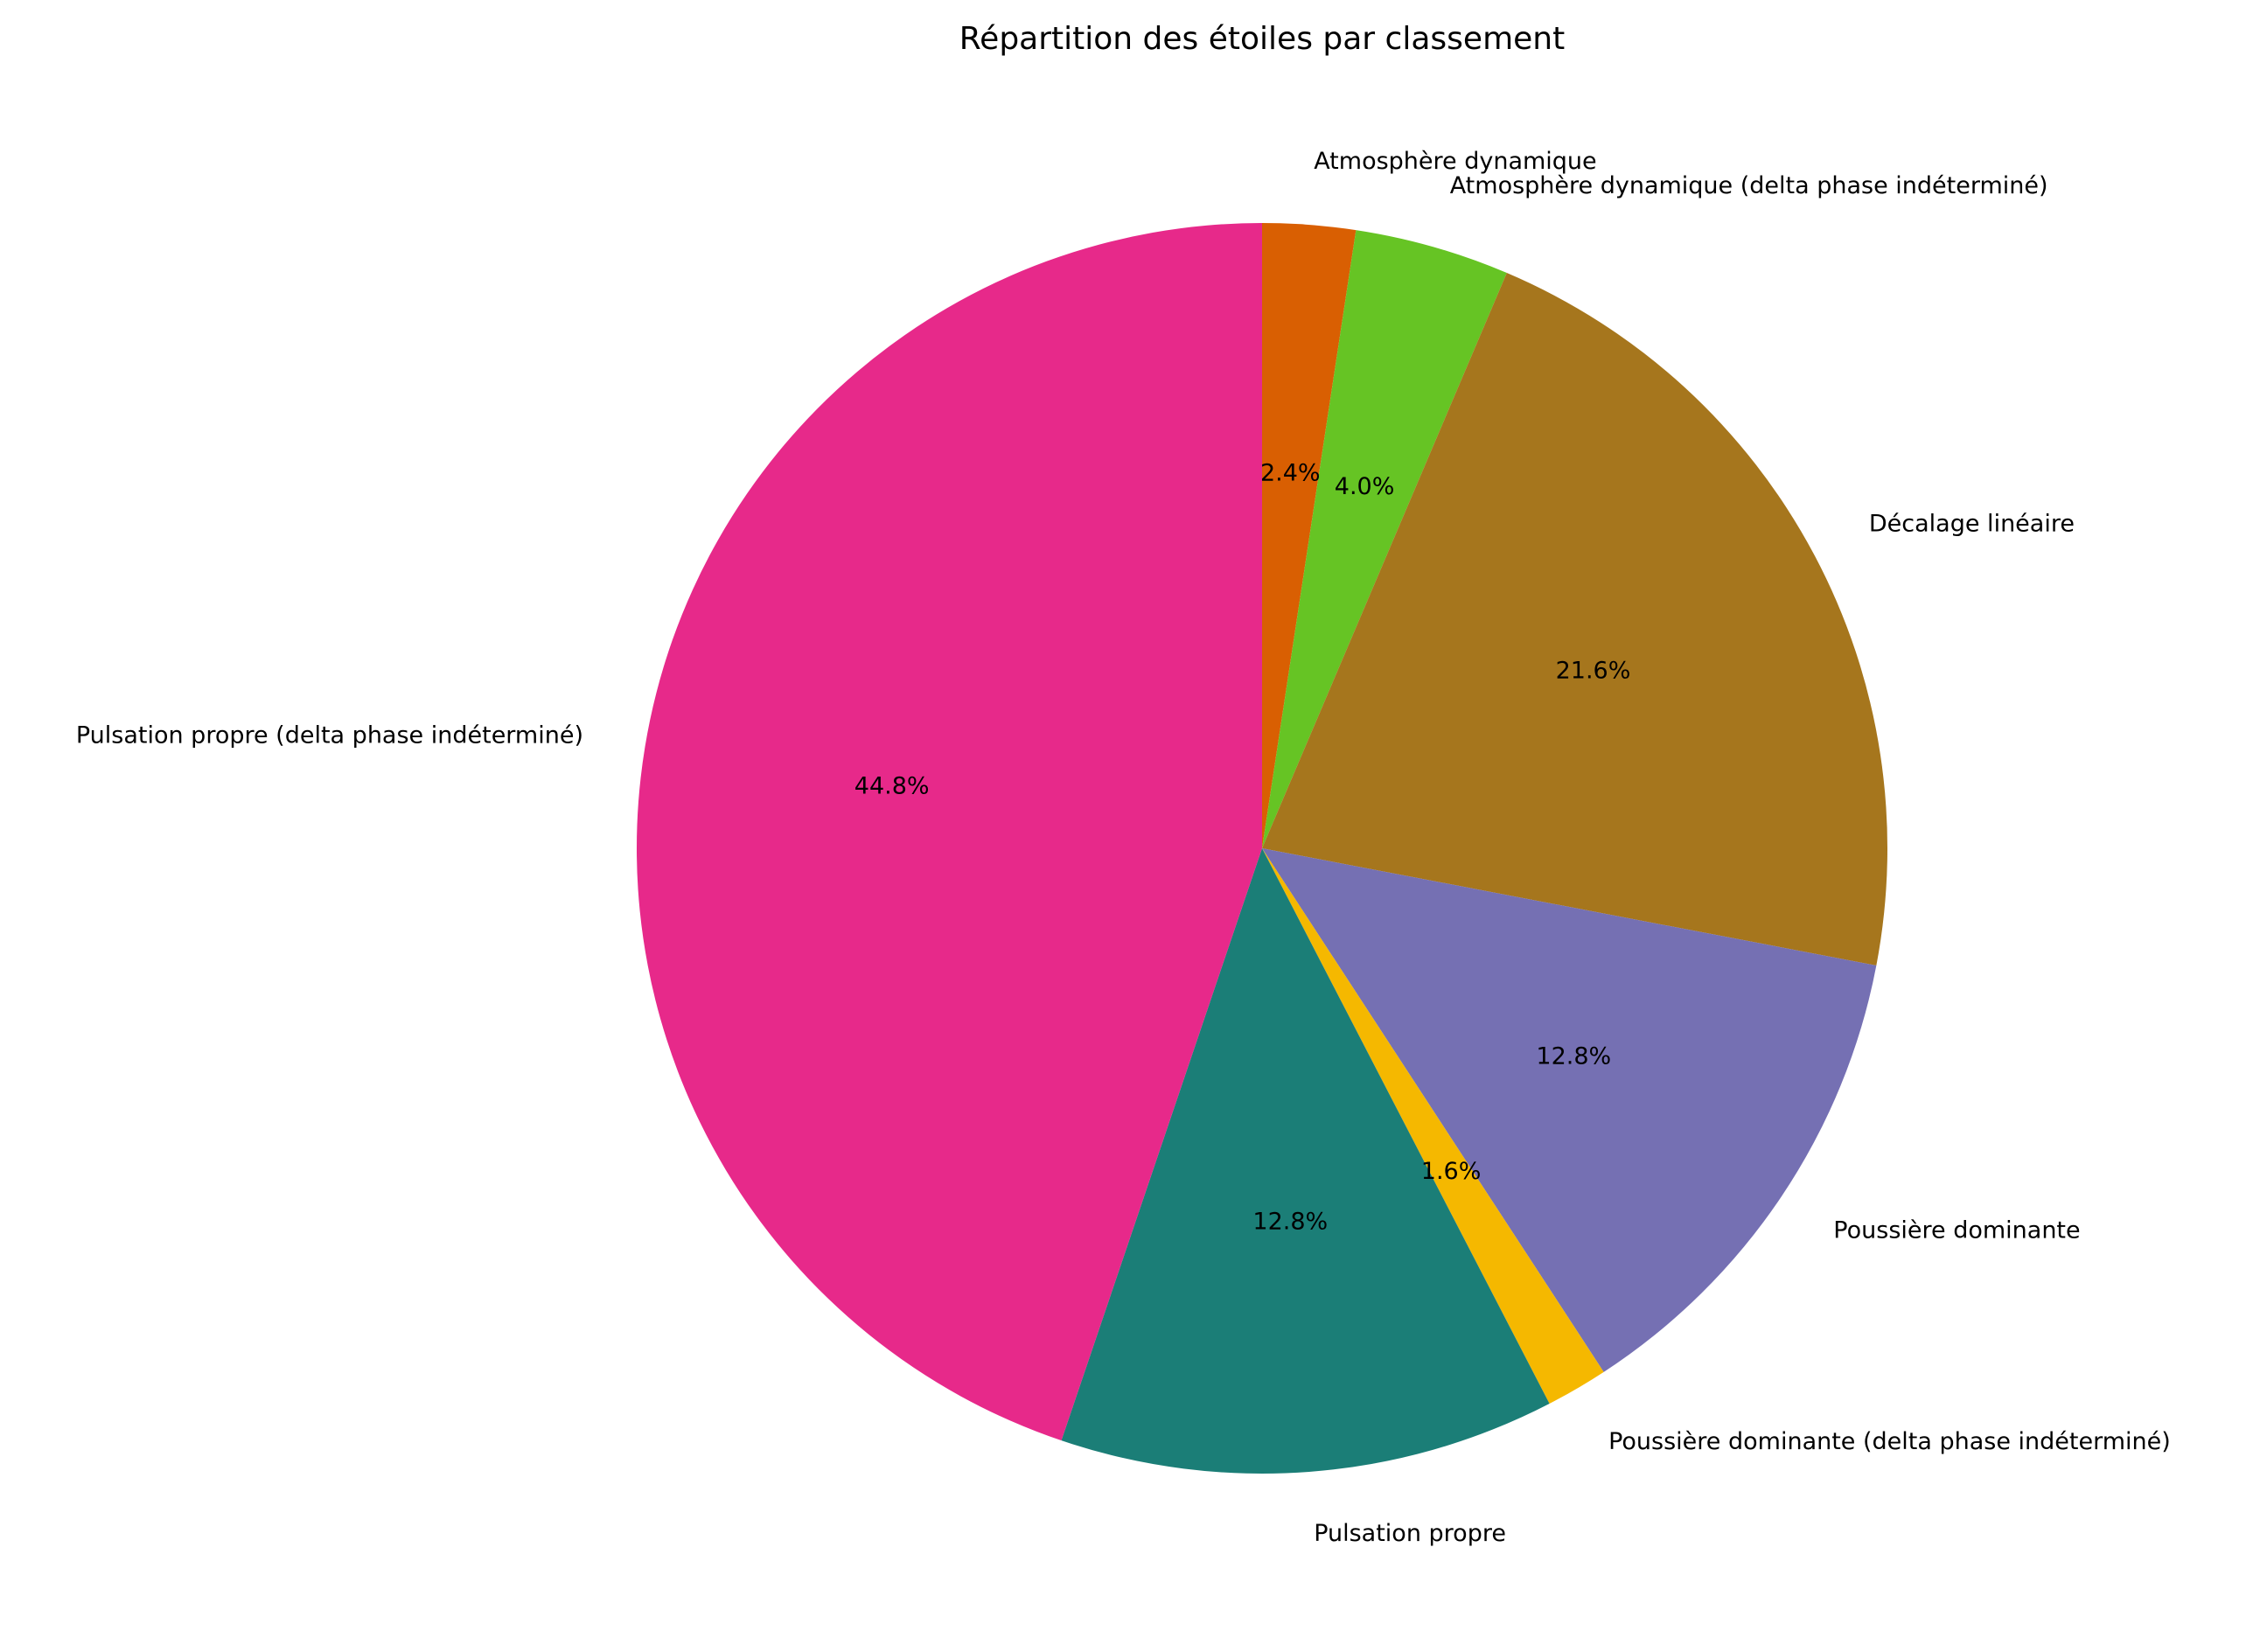 This screenshot has height=1652, width=2253. Describe the element at coordinates (1410, 1533) in the screenshot. I see `slice-label: Pulsation propre` at that location.